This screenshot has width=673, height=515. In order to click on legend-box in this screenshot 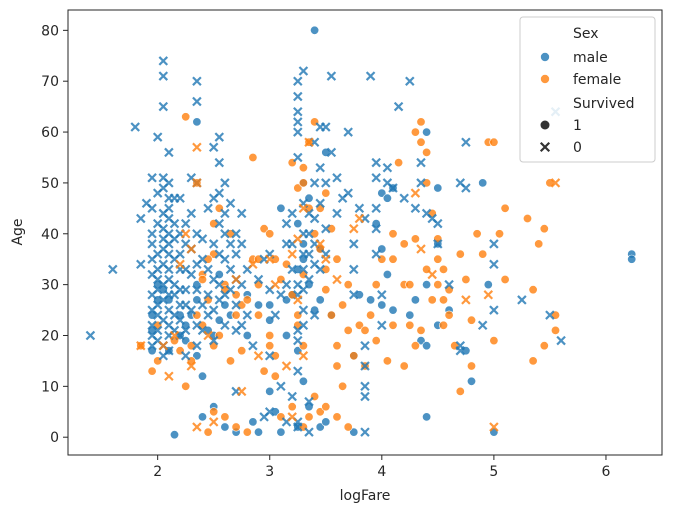, I will do `click(587, 89)`.